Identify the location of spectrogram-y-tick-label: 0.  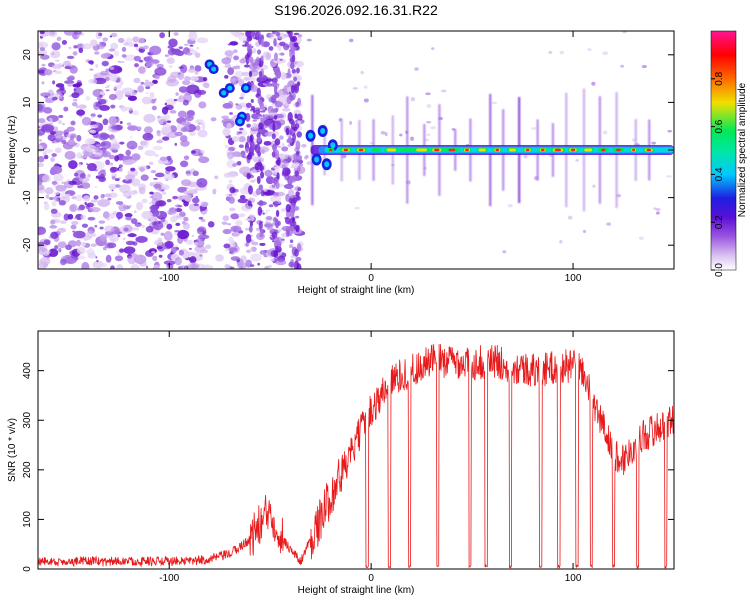
(27, 150).